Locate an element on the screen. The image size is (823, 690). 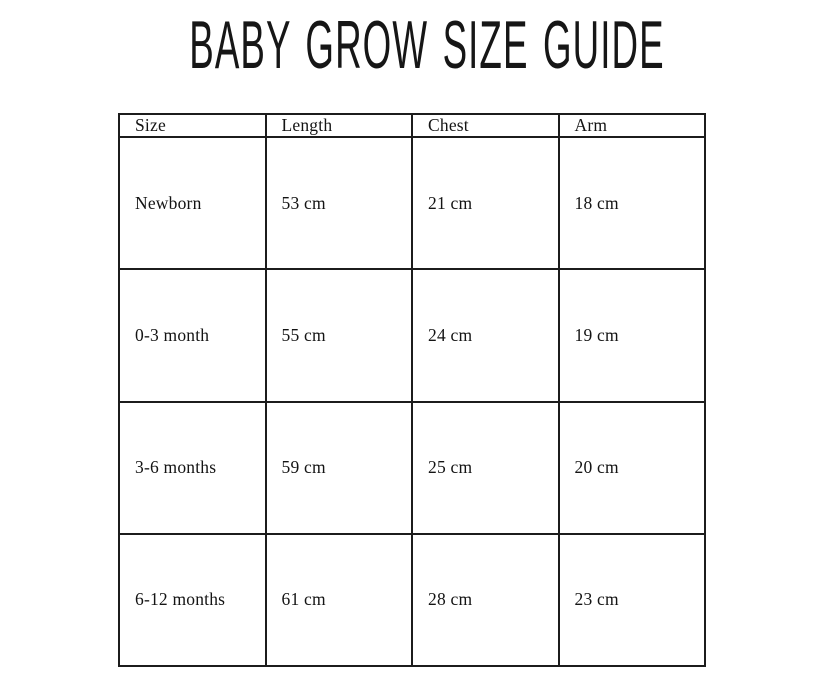
size-label-cell: 0-3 month is located at coordinates (192, 335).